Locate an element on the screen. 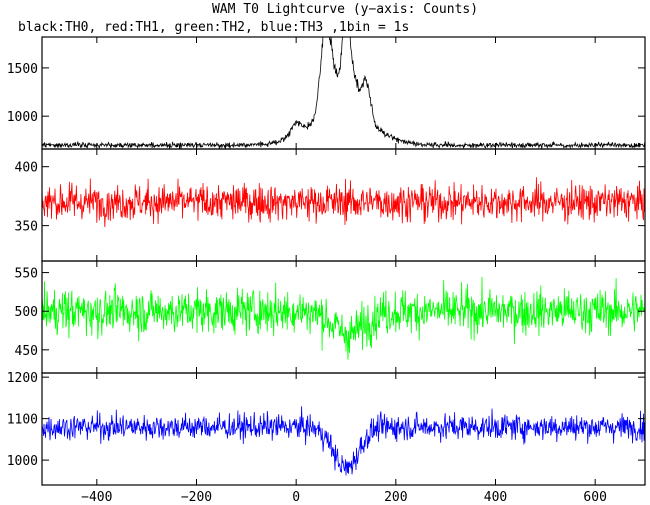 The image size is (650, 505). y-tick-label: 350 is located at coordinates (26, 227).